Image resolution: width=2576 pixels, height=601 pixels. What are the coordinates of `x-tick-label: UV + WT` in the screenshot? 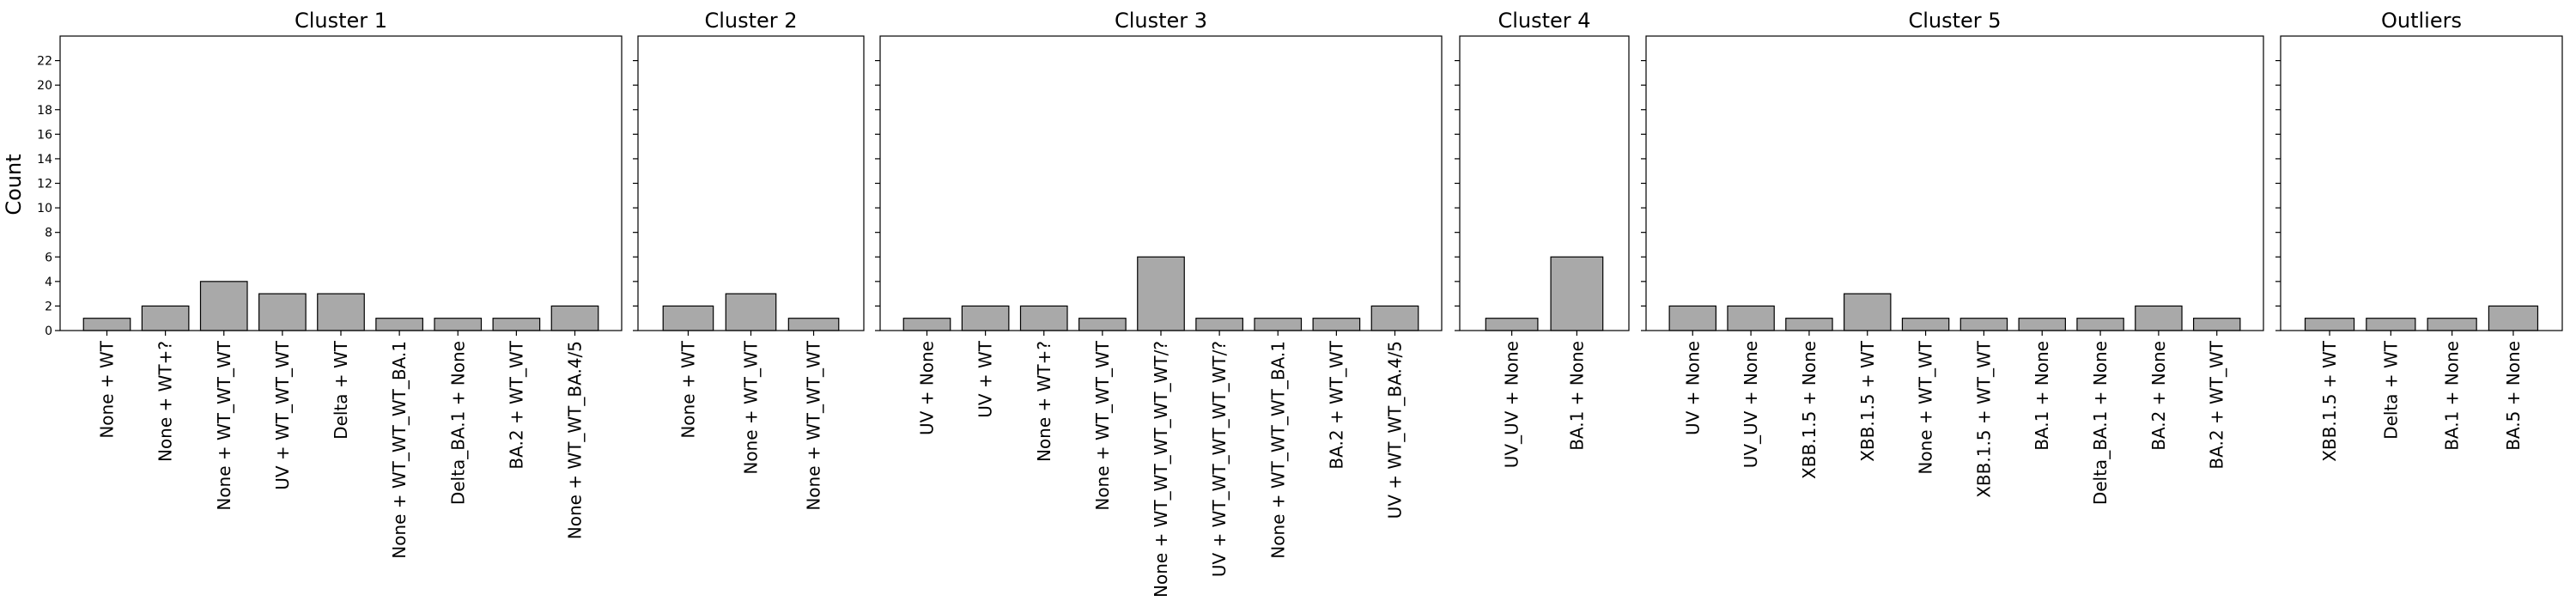 It's located at (985, 379).